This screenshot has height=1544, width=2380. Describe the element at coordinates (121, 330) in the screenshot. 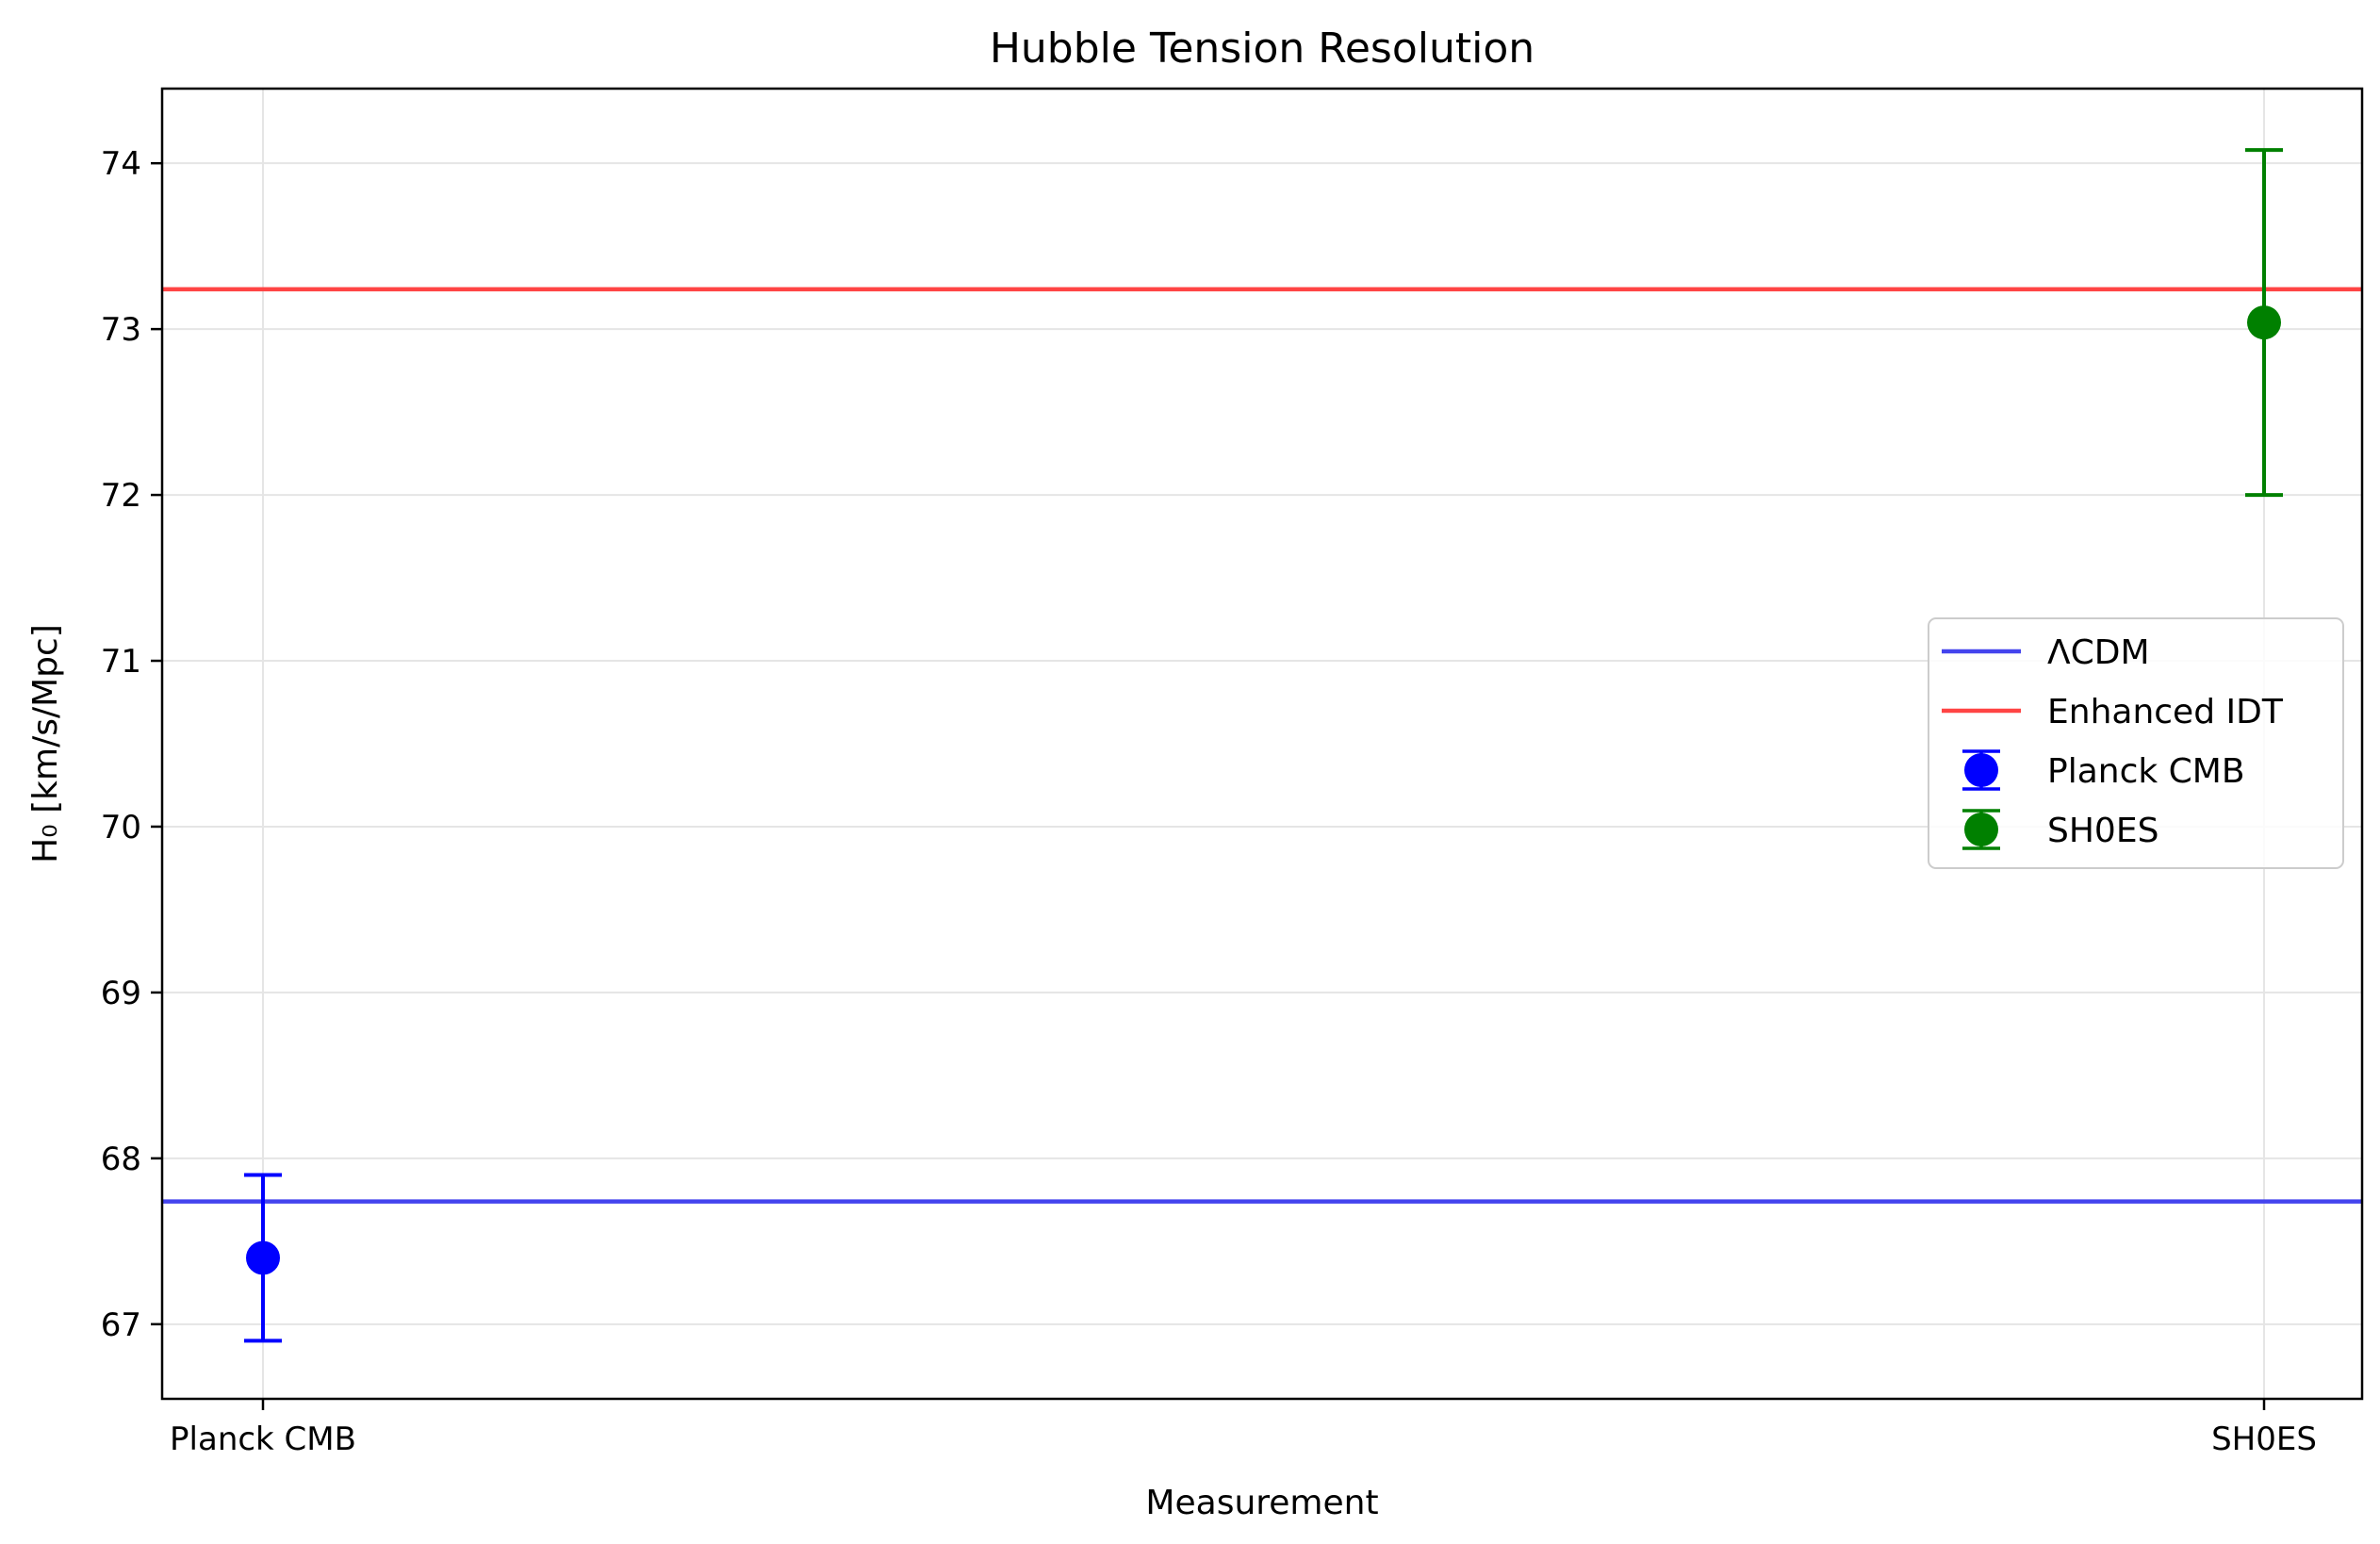

I see `y-tick-label: 73` at that location.